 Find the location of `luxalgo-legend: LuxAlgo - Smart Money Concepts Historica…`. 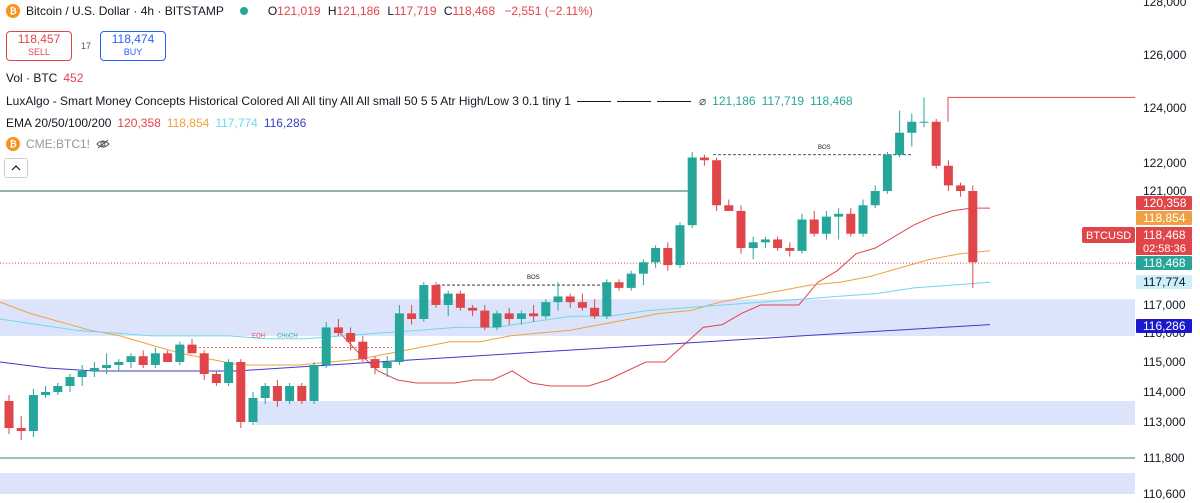

luxalgo-legend: LuxAlgo - Smart Money Concepts Historica… is located at coordinates (429, 101).